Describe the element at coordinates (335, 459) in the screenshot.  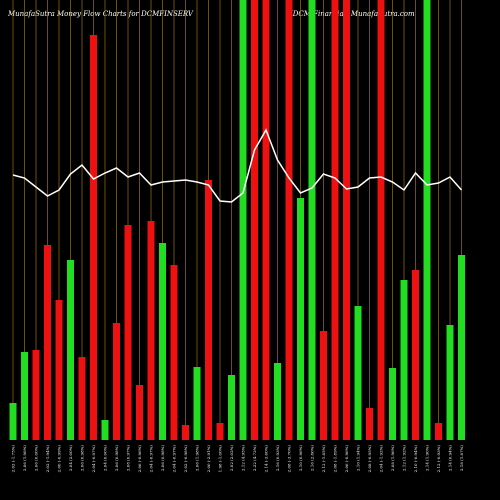
I see `x-tick-label: 2.08 (-1.89%)` at that location.